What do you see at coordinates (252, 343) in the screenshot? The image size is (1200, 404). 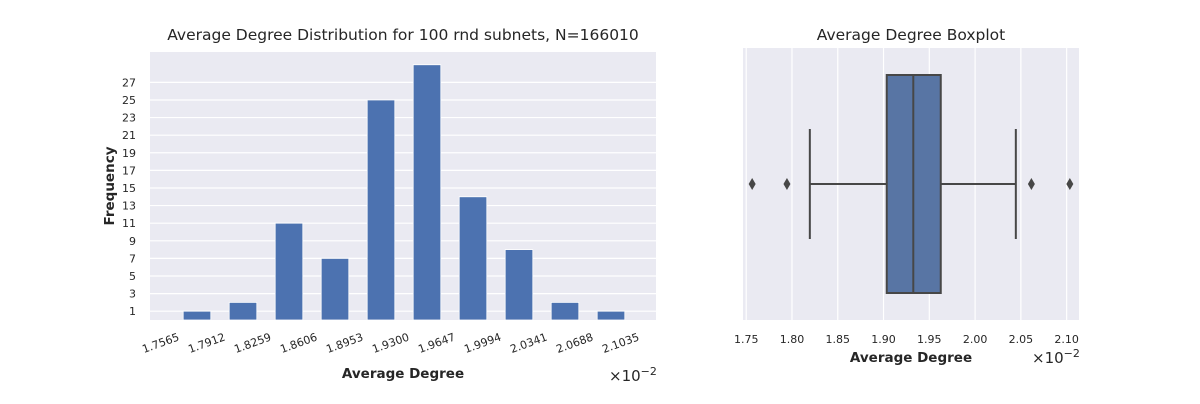 I see `histogram-x-tick-label: 1.8259` at bounding box center [252, 343].